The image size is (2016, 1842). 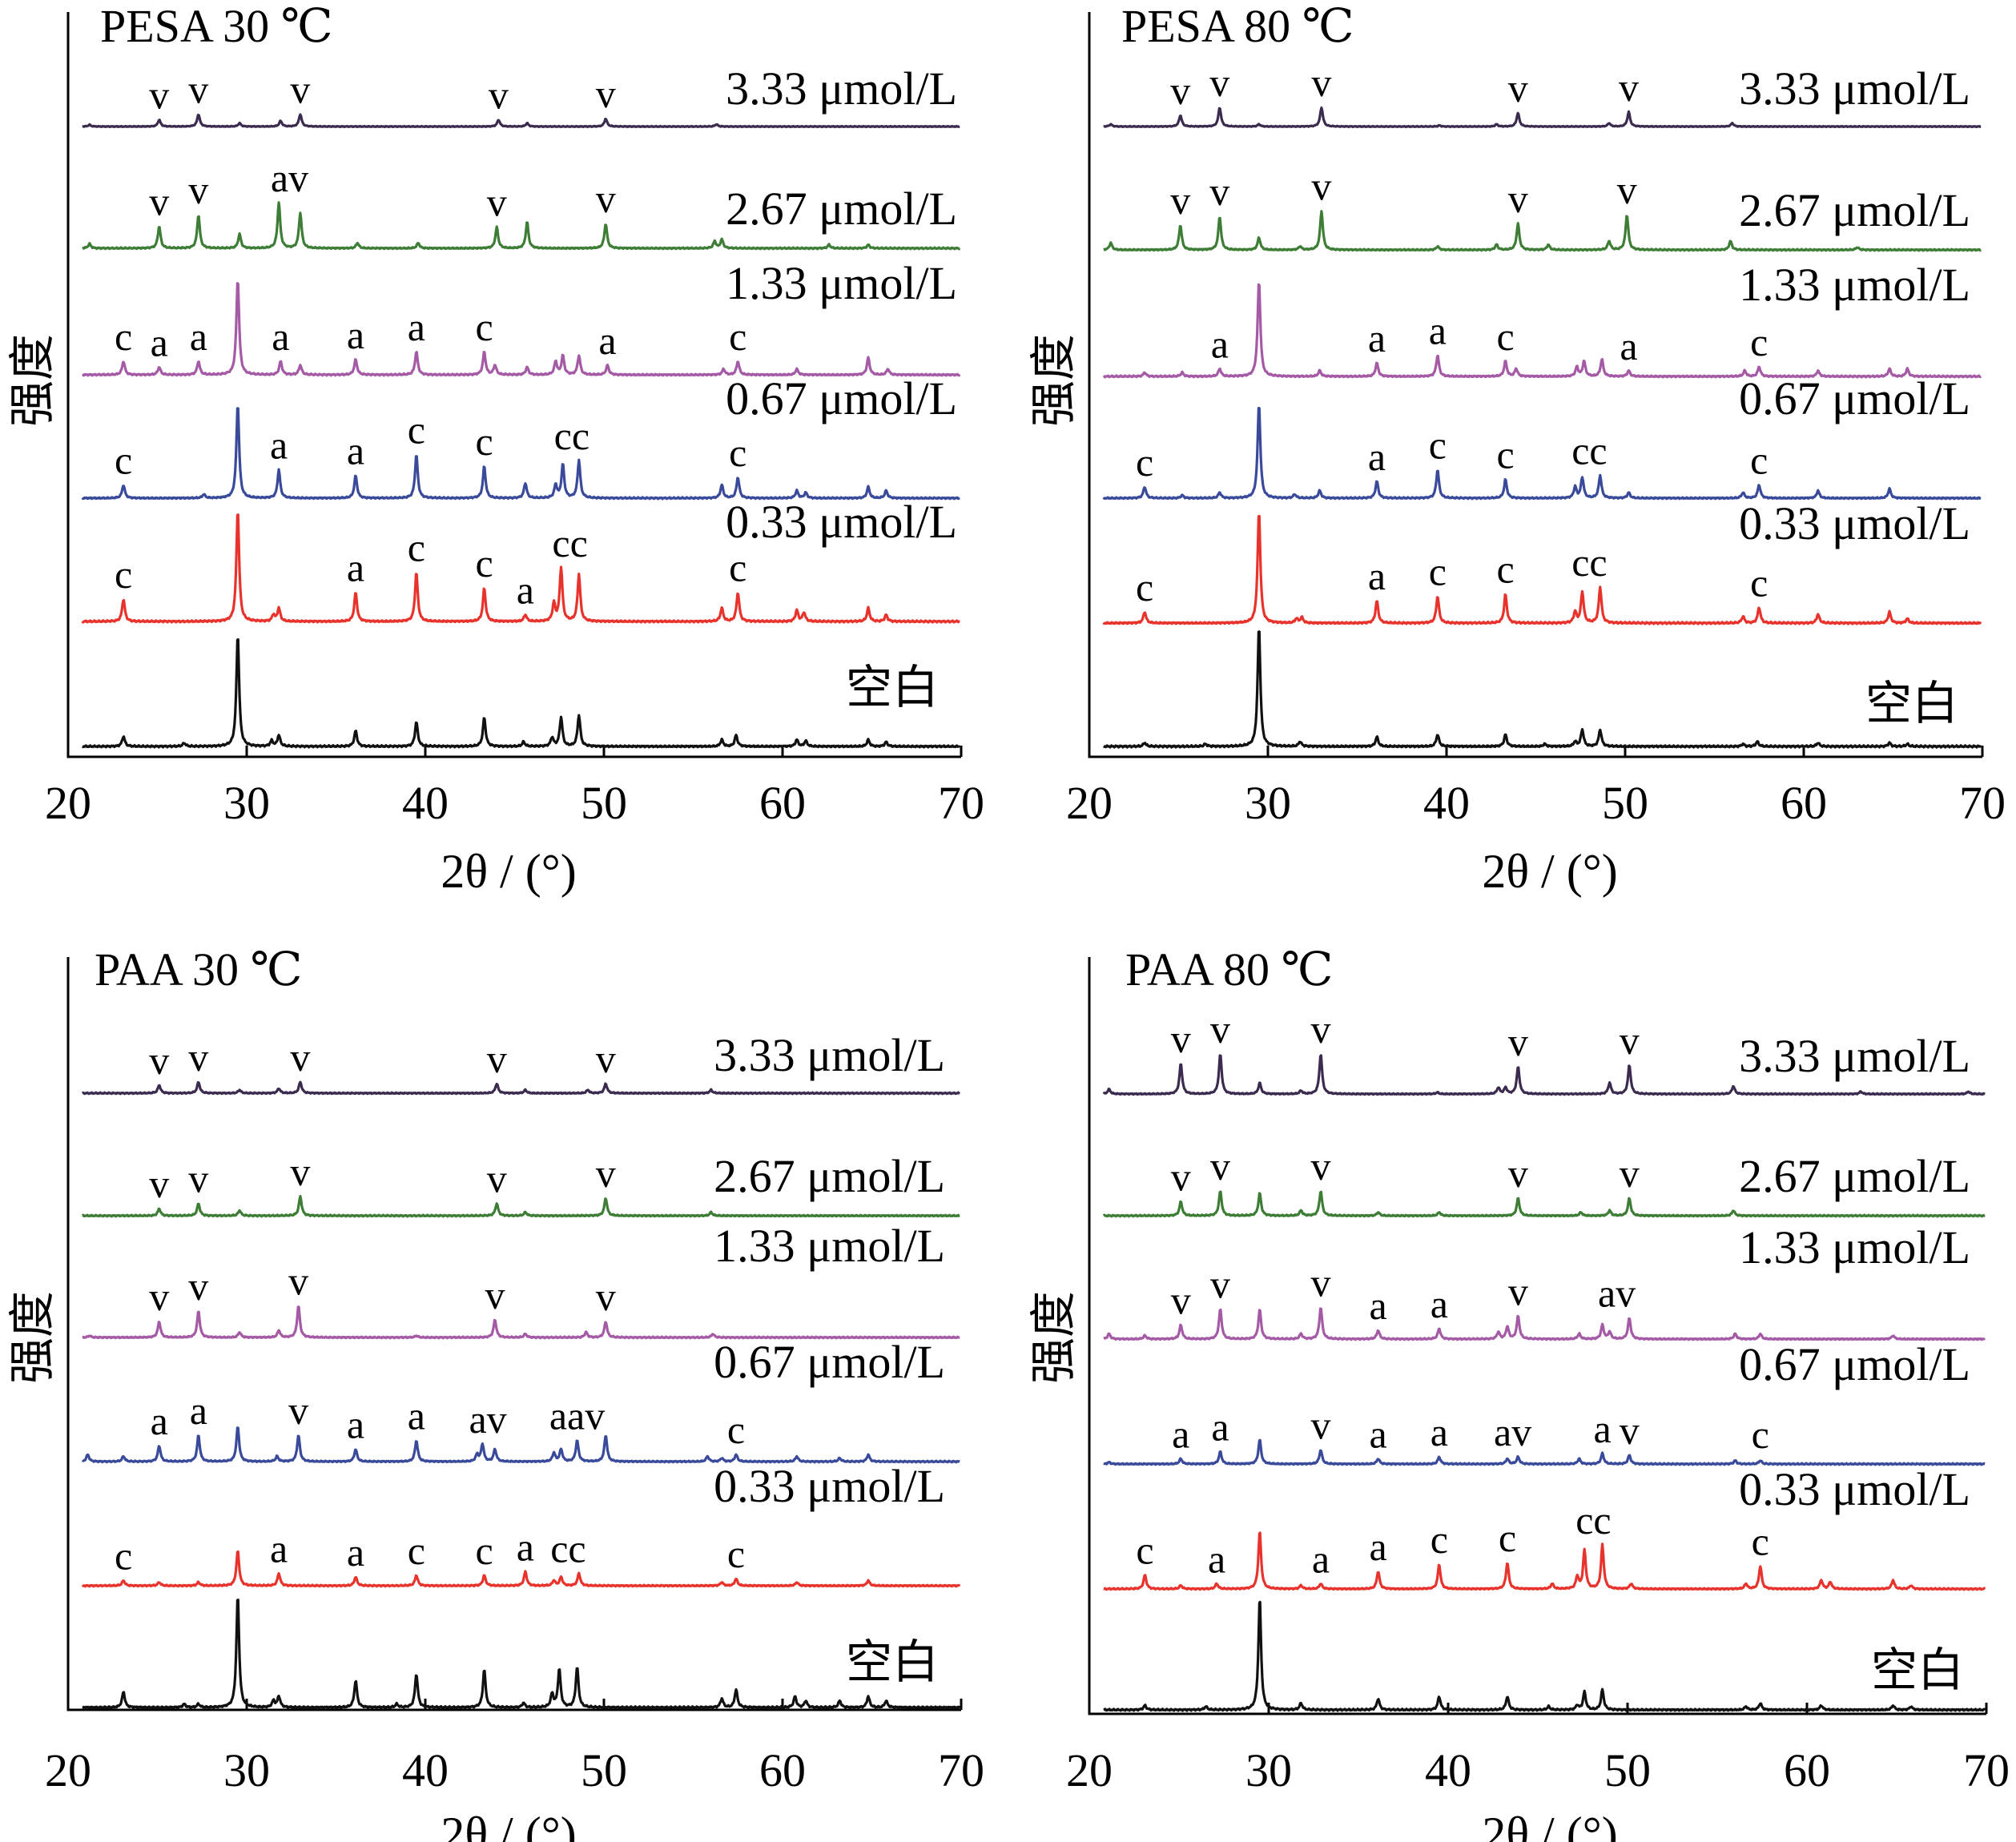 I want to click on peak-label: av, so click(x=487, y=1419).